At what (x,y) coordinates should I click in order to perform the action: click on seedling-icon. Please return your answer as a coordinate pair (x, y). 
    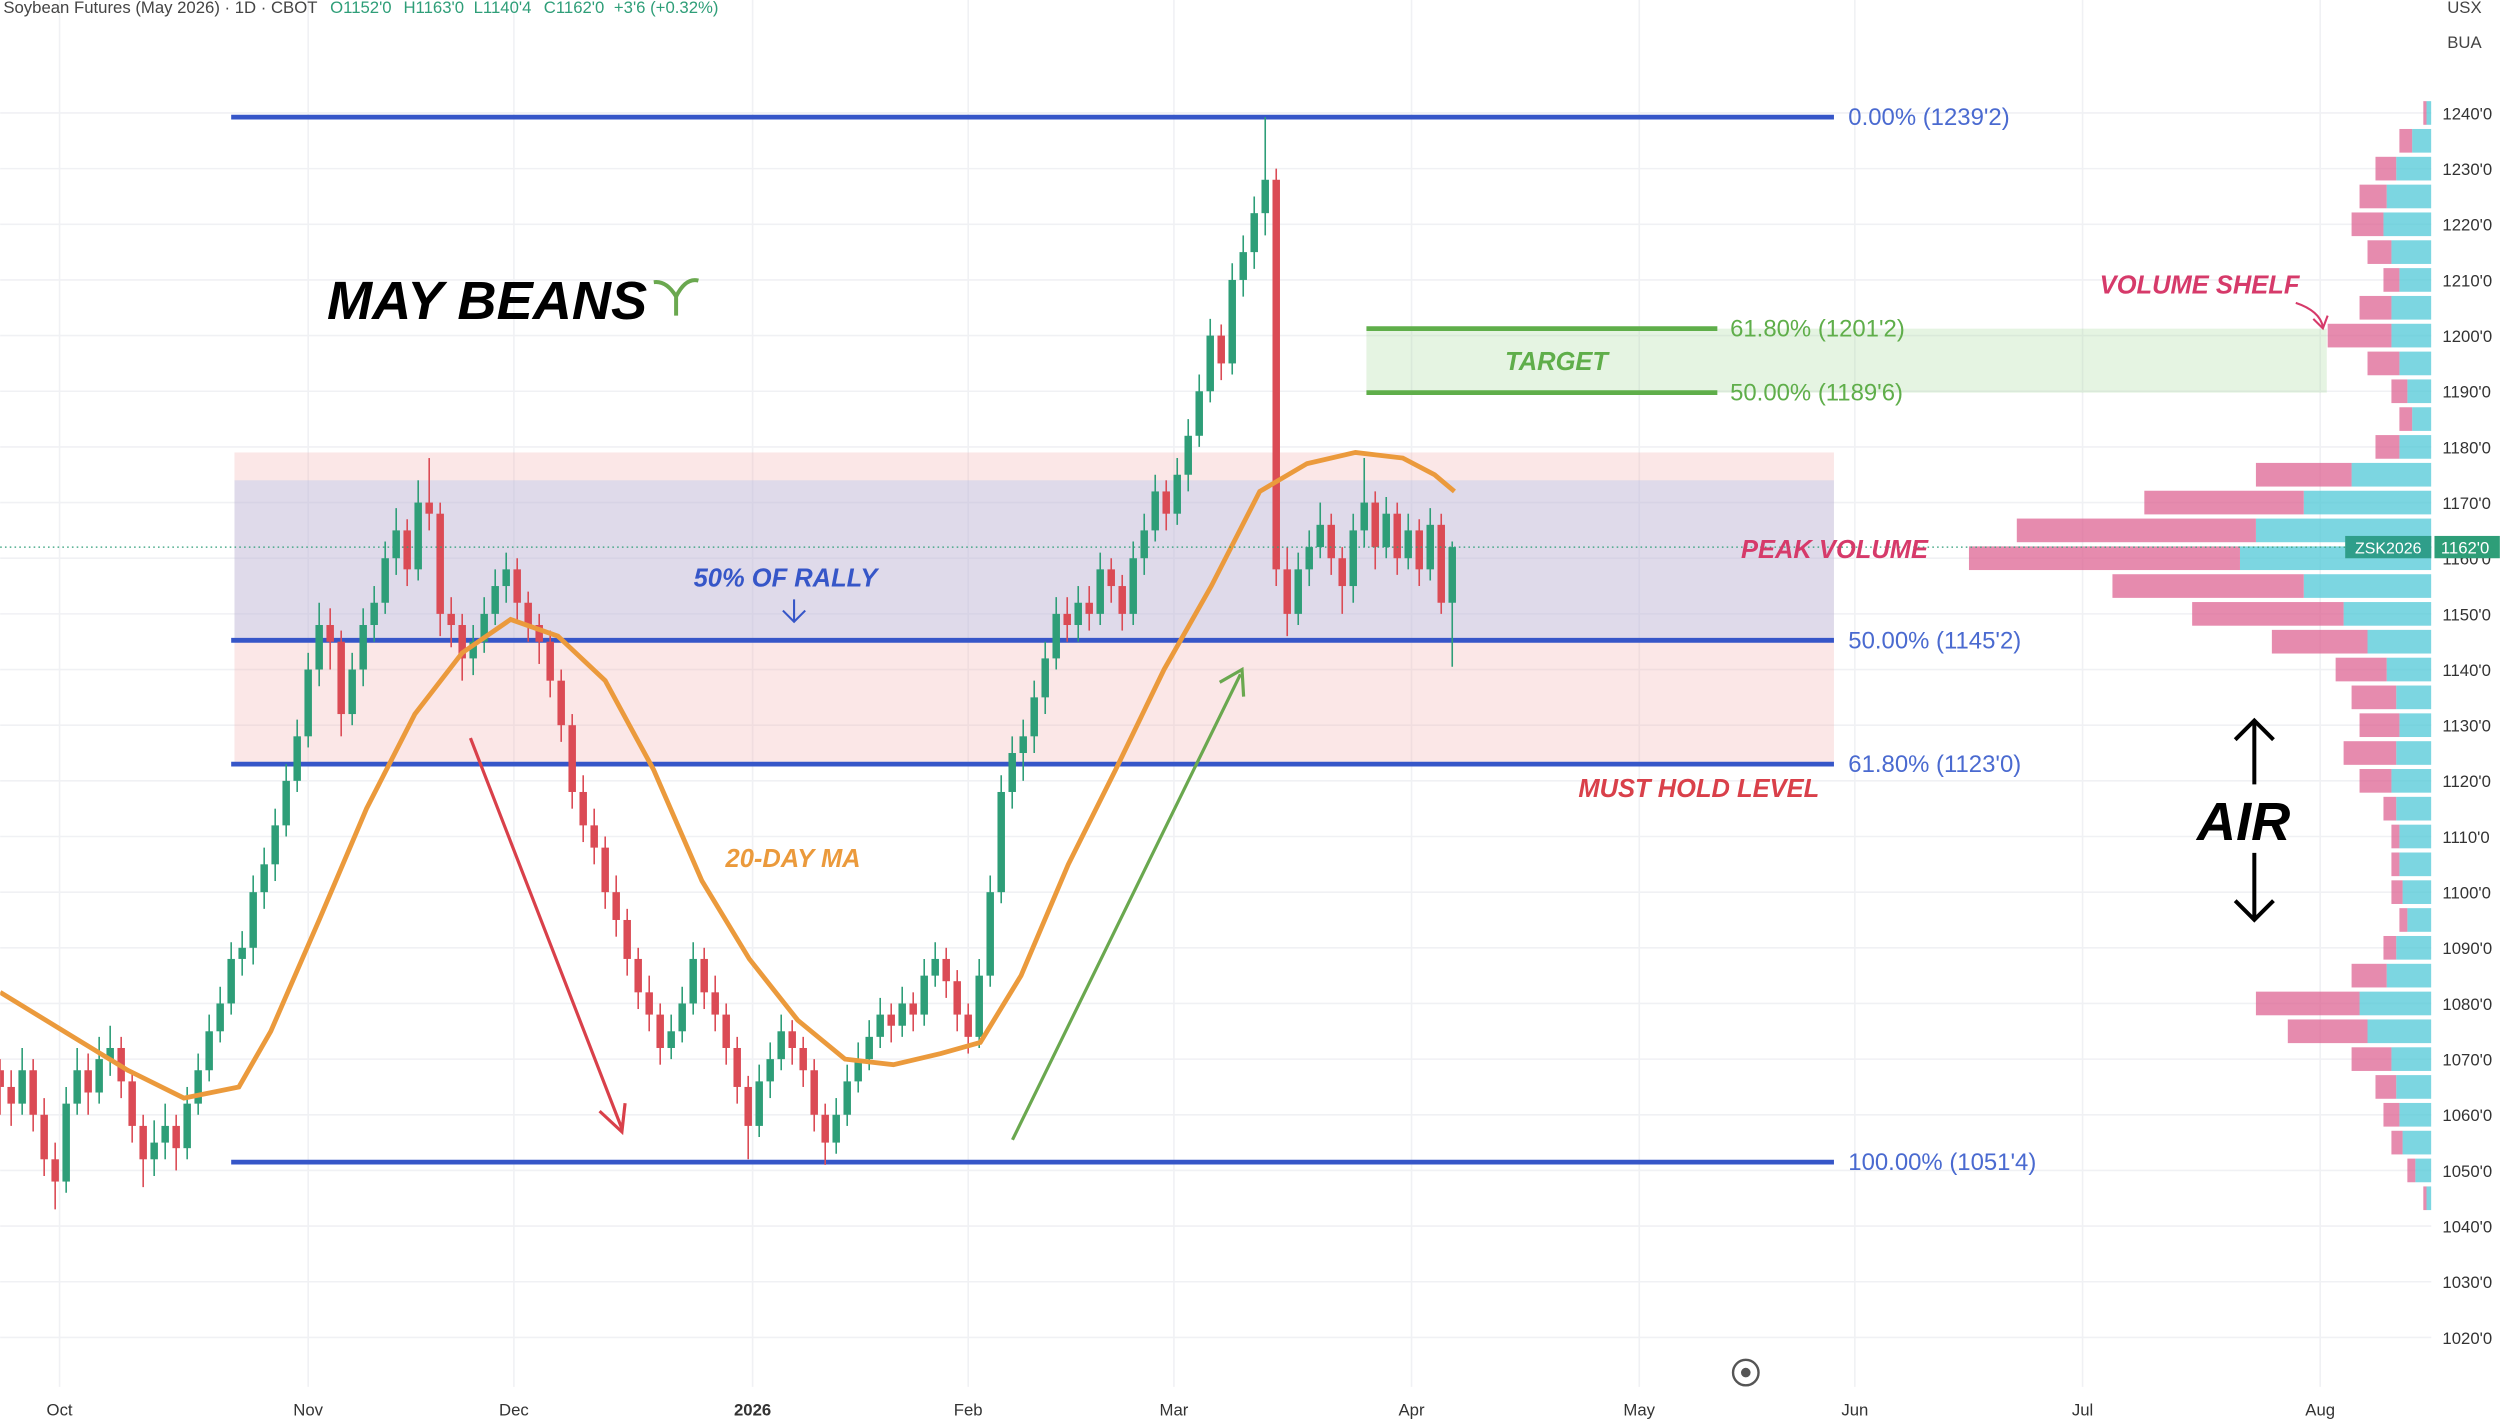
    Looking at the image, I should click on (676, 297).